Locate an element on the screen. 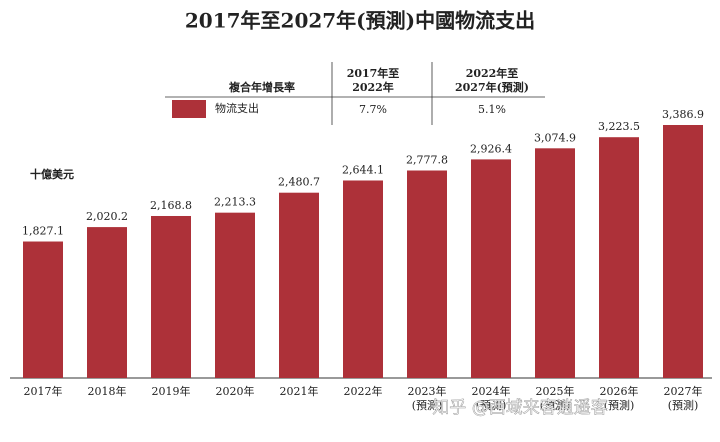  period-label: 2017年至 is located at coordinates (373, 73).